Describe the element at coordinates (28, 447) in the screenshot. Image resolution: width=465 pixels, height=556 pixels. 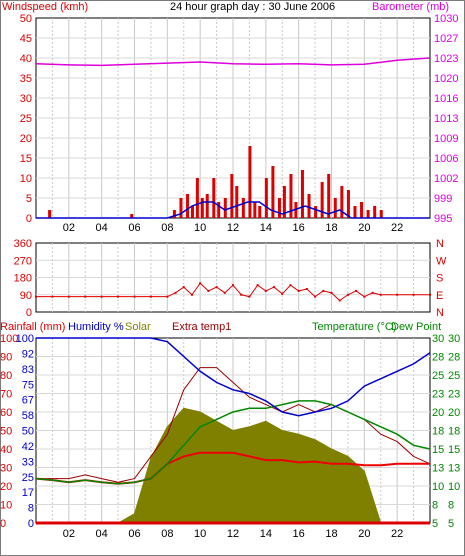
I see `humidity-tick-label: 42` at that location.